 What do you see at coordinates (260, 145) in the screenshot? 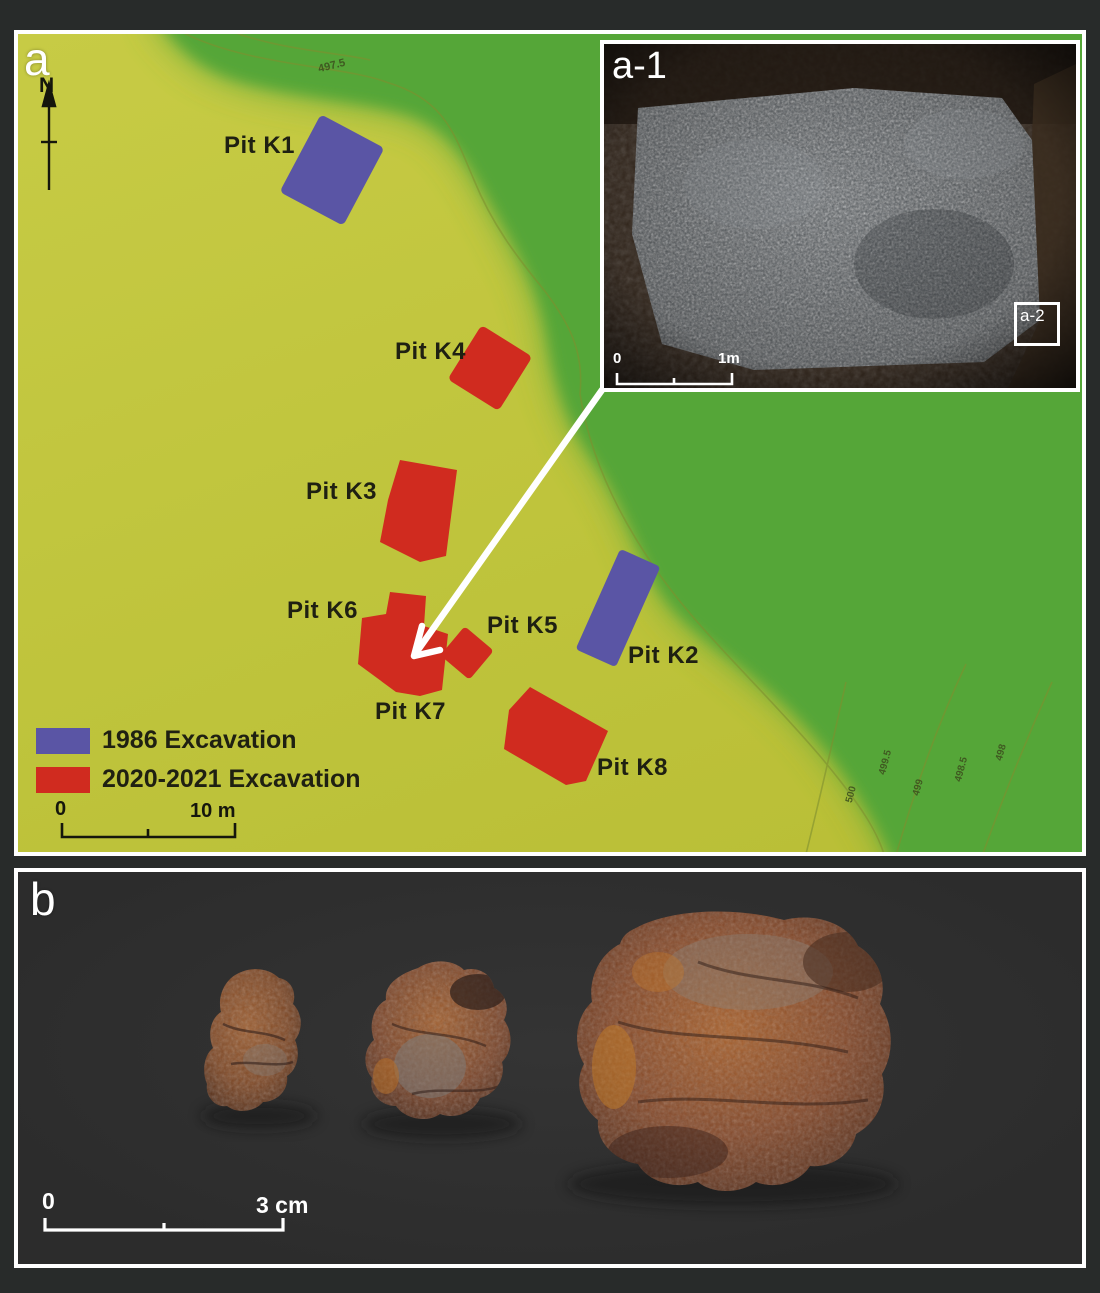
I see `pit-k1-label: Pit K1` at bounding box center [260, 145].